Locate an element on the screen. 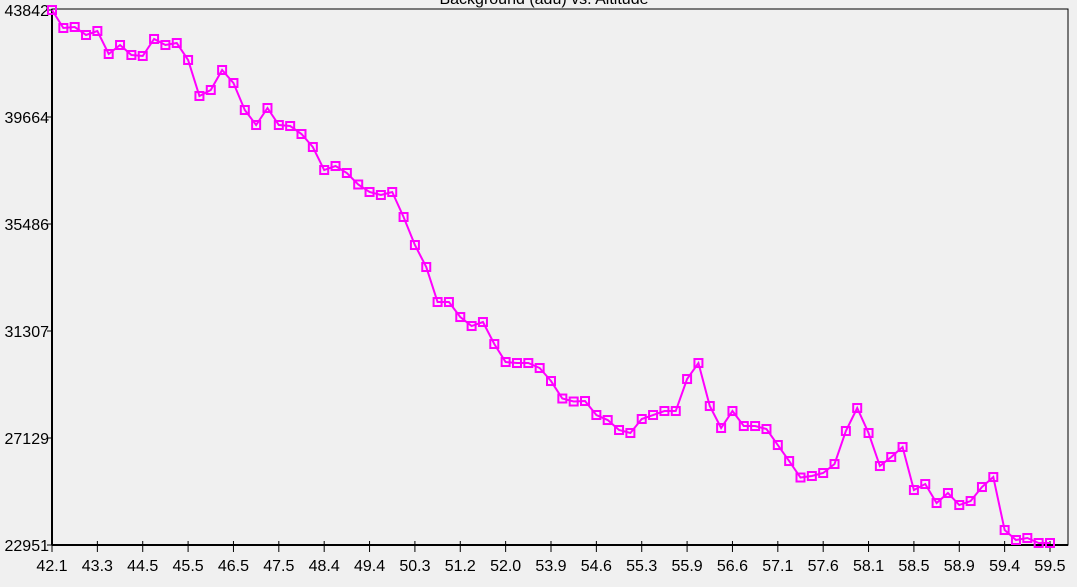 Image resolution: width=1077 pixels, height=587 pixels. x-tick-label: 58.5 is located at coordinates (913, 566).